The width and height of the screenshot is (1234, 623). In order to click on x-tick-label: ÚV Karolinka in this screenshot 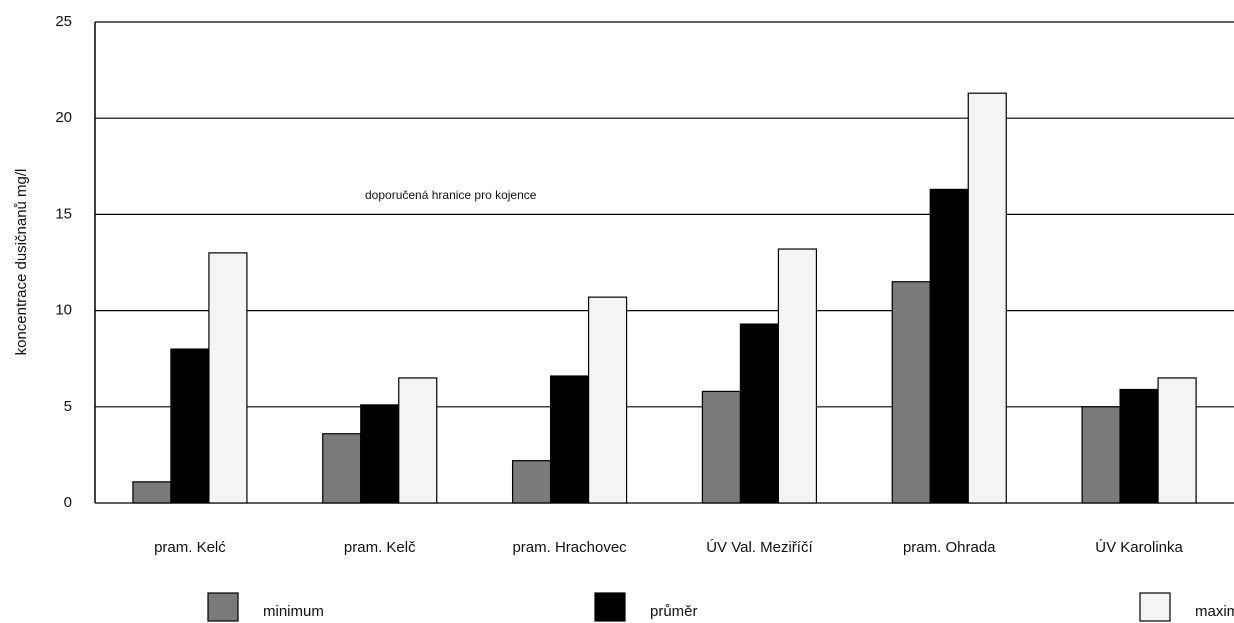, I will do `click(1139, 547)`.